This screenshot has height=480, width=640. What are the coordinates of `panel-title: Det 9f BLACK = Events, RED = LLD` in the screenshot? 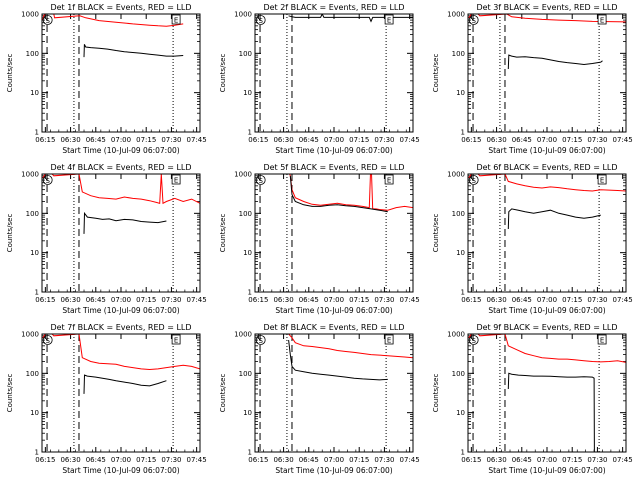 It's located at (546, 327).